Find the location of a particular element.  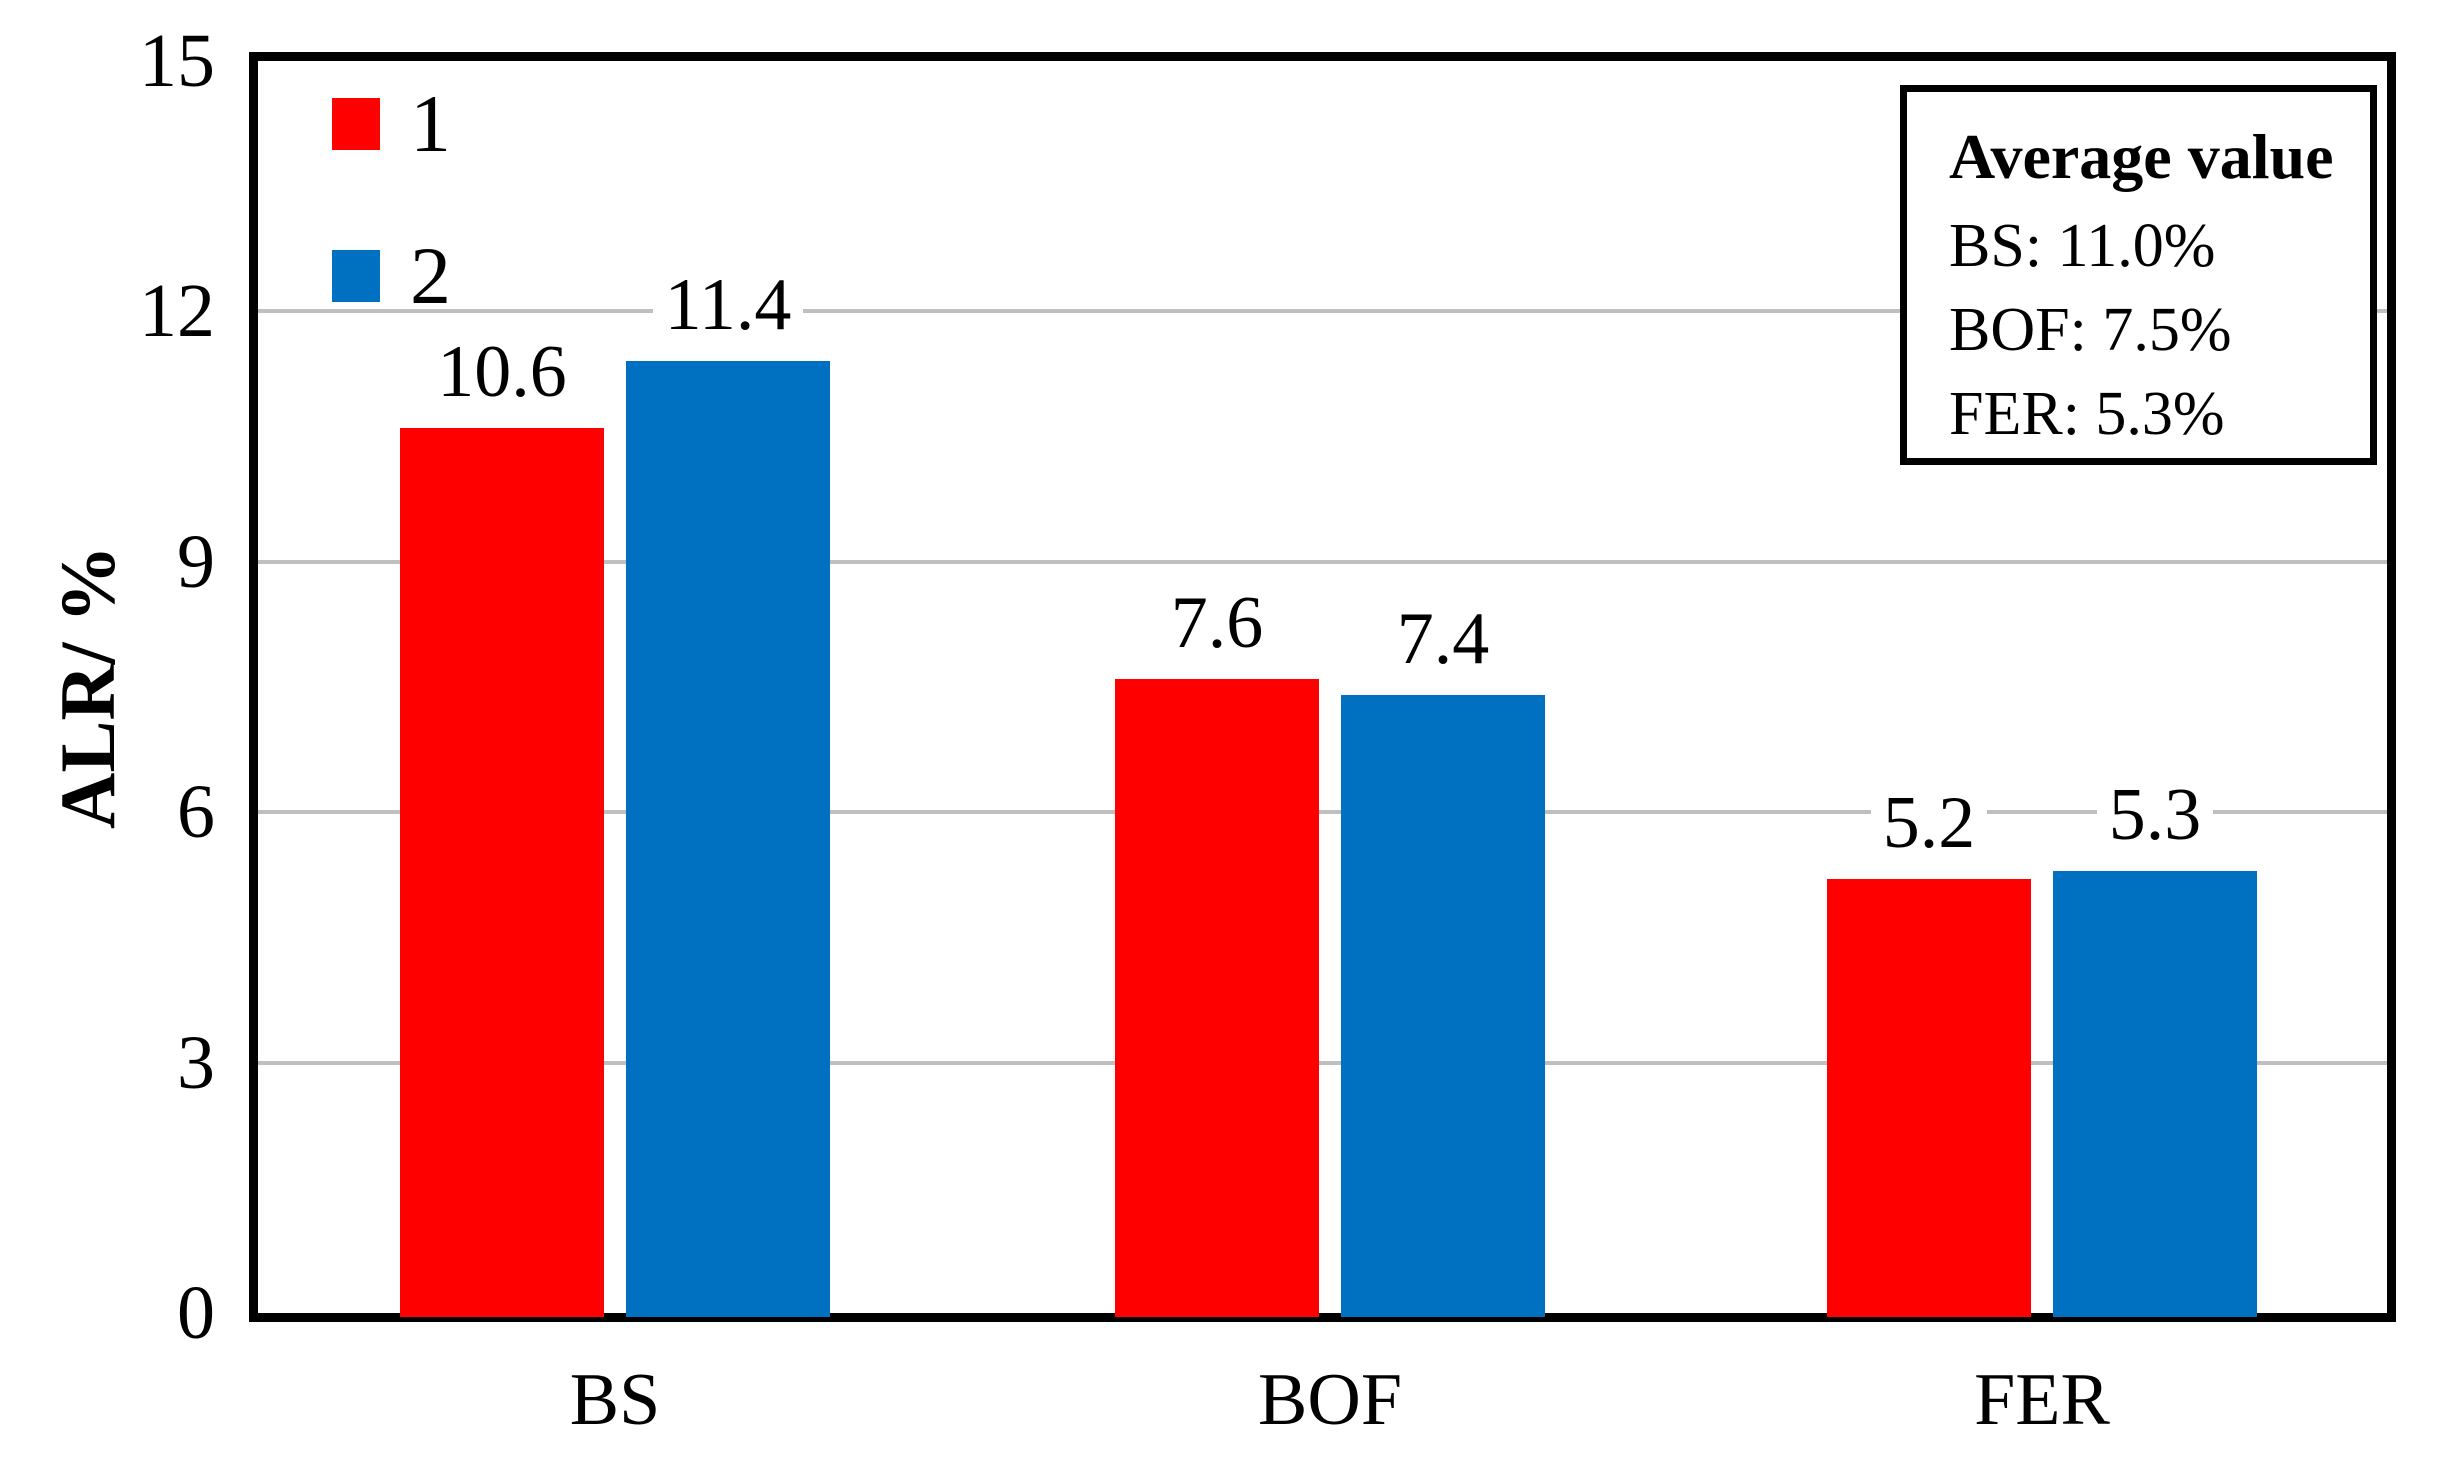

series-1-label: 1 is located at coordinates (430, 123).